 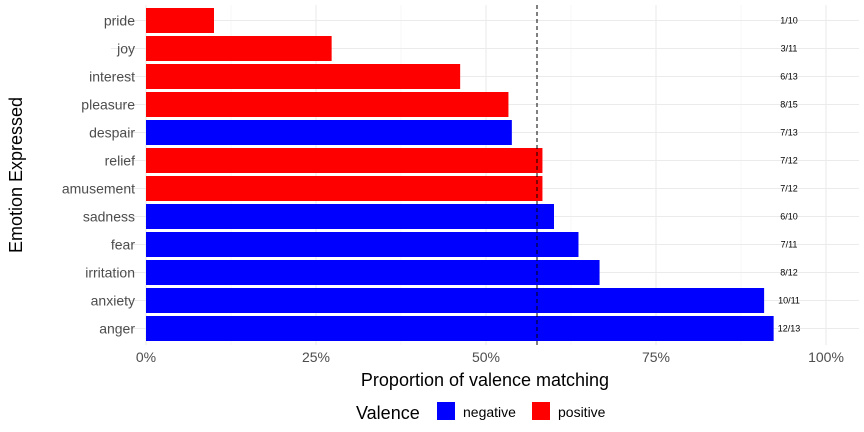 What do you see at coordinates (239, 48) in the screenshot?
I see `bar-joy` at bounding box center [239, 48].